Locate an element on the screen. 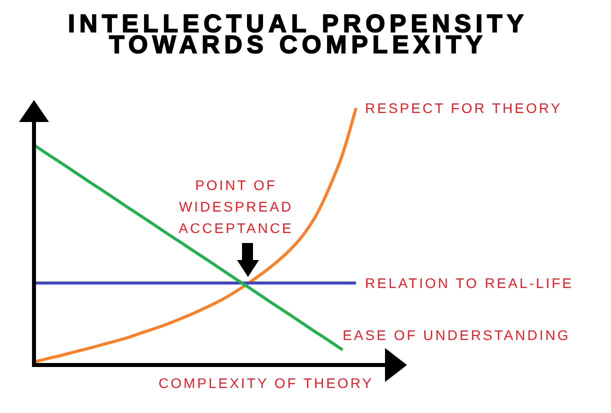  annotation: POINT OF WIDESPREAD ACCEPTANCE is located at coordinates (236, 206).